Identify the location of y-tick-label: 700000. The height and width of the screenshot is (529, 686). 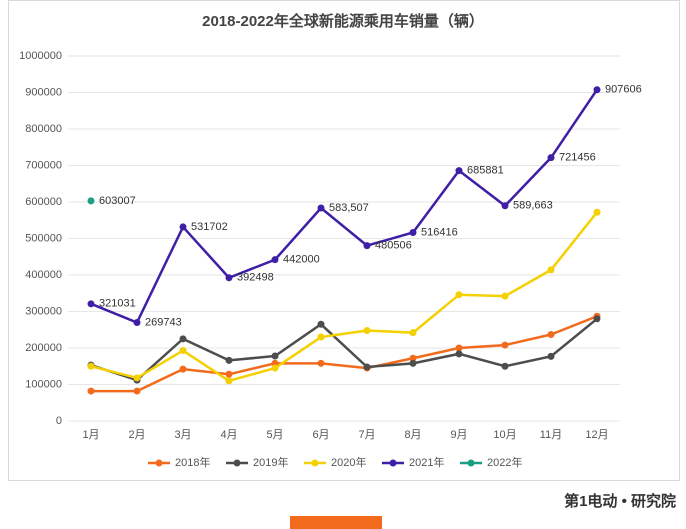
(43, 165).